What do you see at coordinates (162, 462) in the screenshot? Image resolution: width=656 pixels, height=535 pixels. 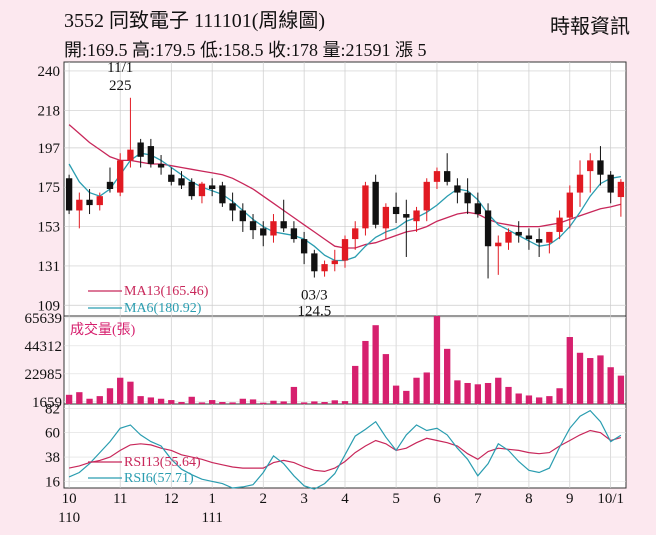 I see `rsi-legend-label: RSI13(55.64)` at bounding box center [162, 462].